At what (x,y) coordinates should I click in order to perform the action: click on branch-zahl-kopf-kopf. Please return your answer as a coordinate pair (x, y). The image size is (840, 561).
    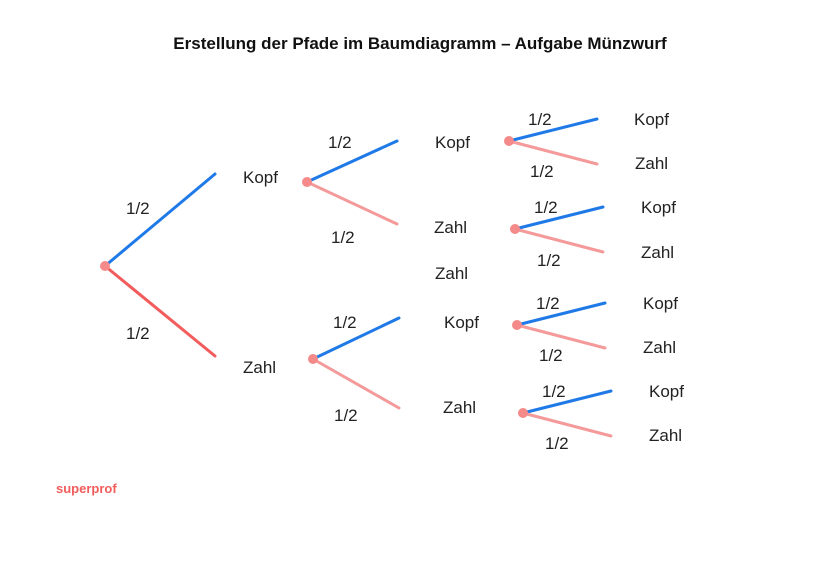
    Looking at the image, I should click on (561, 314).